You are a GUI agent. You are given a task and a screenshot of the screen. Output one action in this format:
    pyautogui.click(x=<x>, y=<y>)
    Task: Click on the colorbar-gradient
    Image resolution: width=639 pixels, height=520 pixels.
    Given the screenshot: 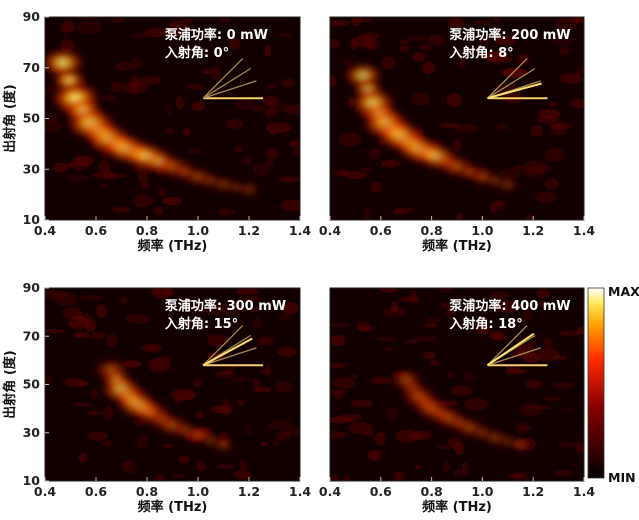 What is the action you would take?
    pyautogui.click(x=596, y=383)
    